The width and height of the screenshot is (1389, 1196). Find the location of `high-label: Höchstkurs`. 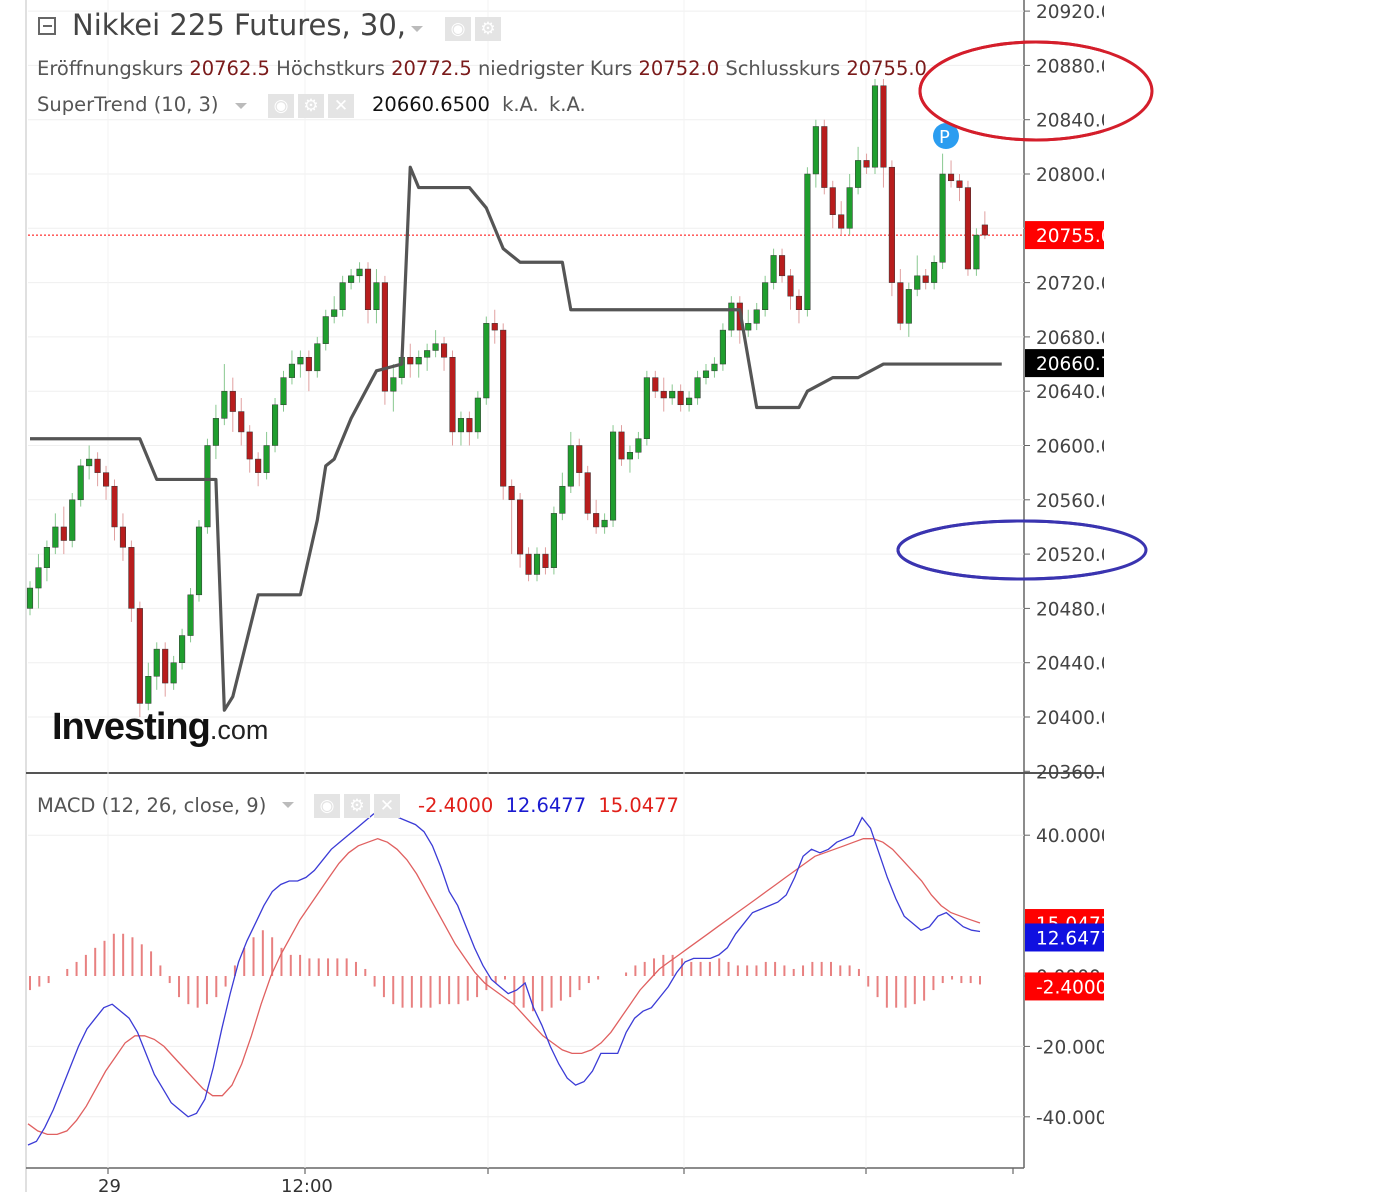

high-label: Höchstkurs is located at coordinates (330, 68).